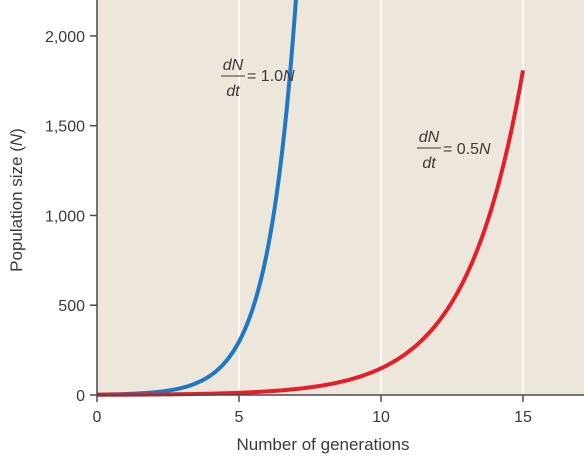  I want to click on y-tick-label: 1,500, so click(65, 127).